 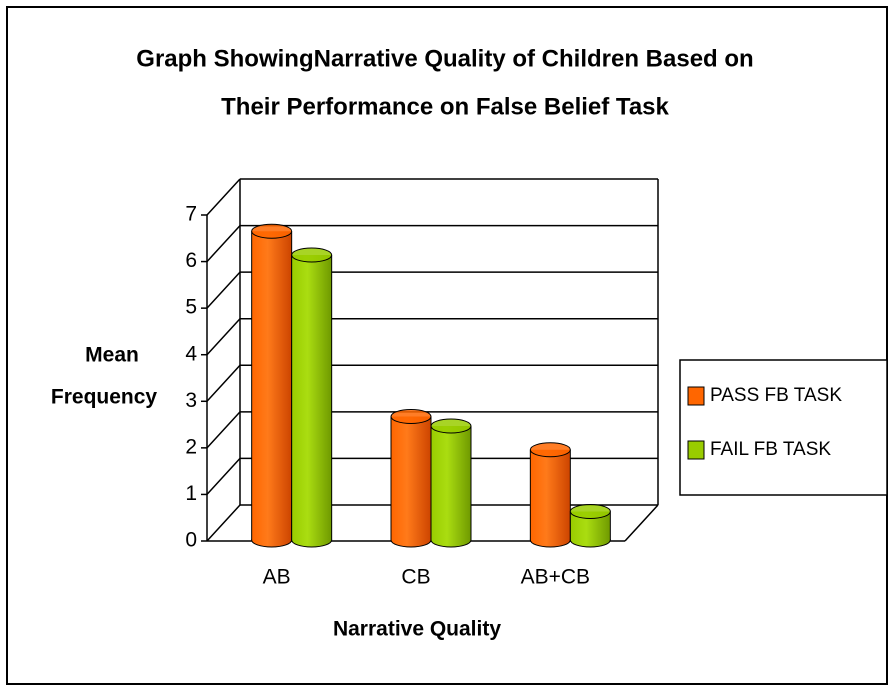 What do you see at coordinates (112, 355) in the screenshot?
I see `y-axis-label: Mean` at bounding box center [112, 355].